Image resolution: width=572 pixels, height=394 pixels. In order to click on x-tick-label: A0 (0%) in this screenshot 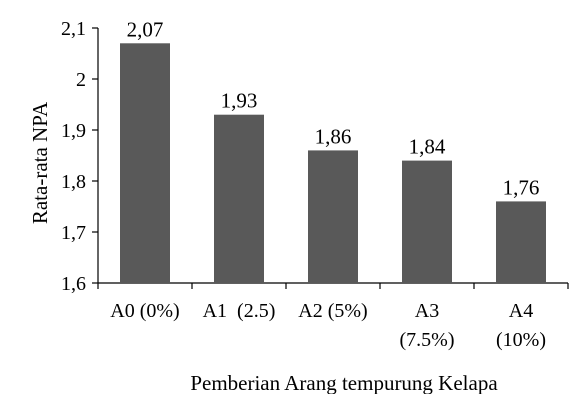, I will do `click(144, 311)`.